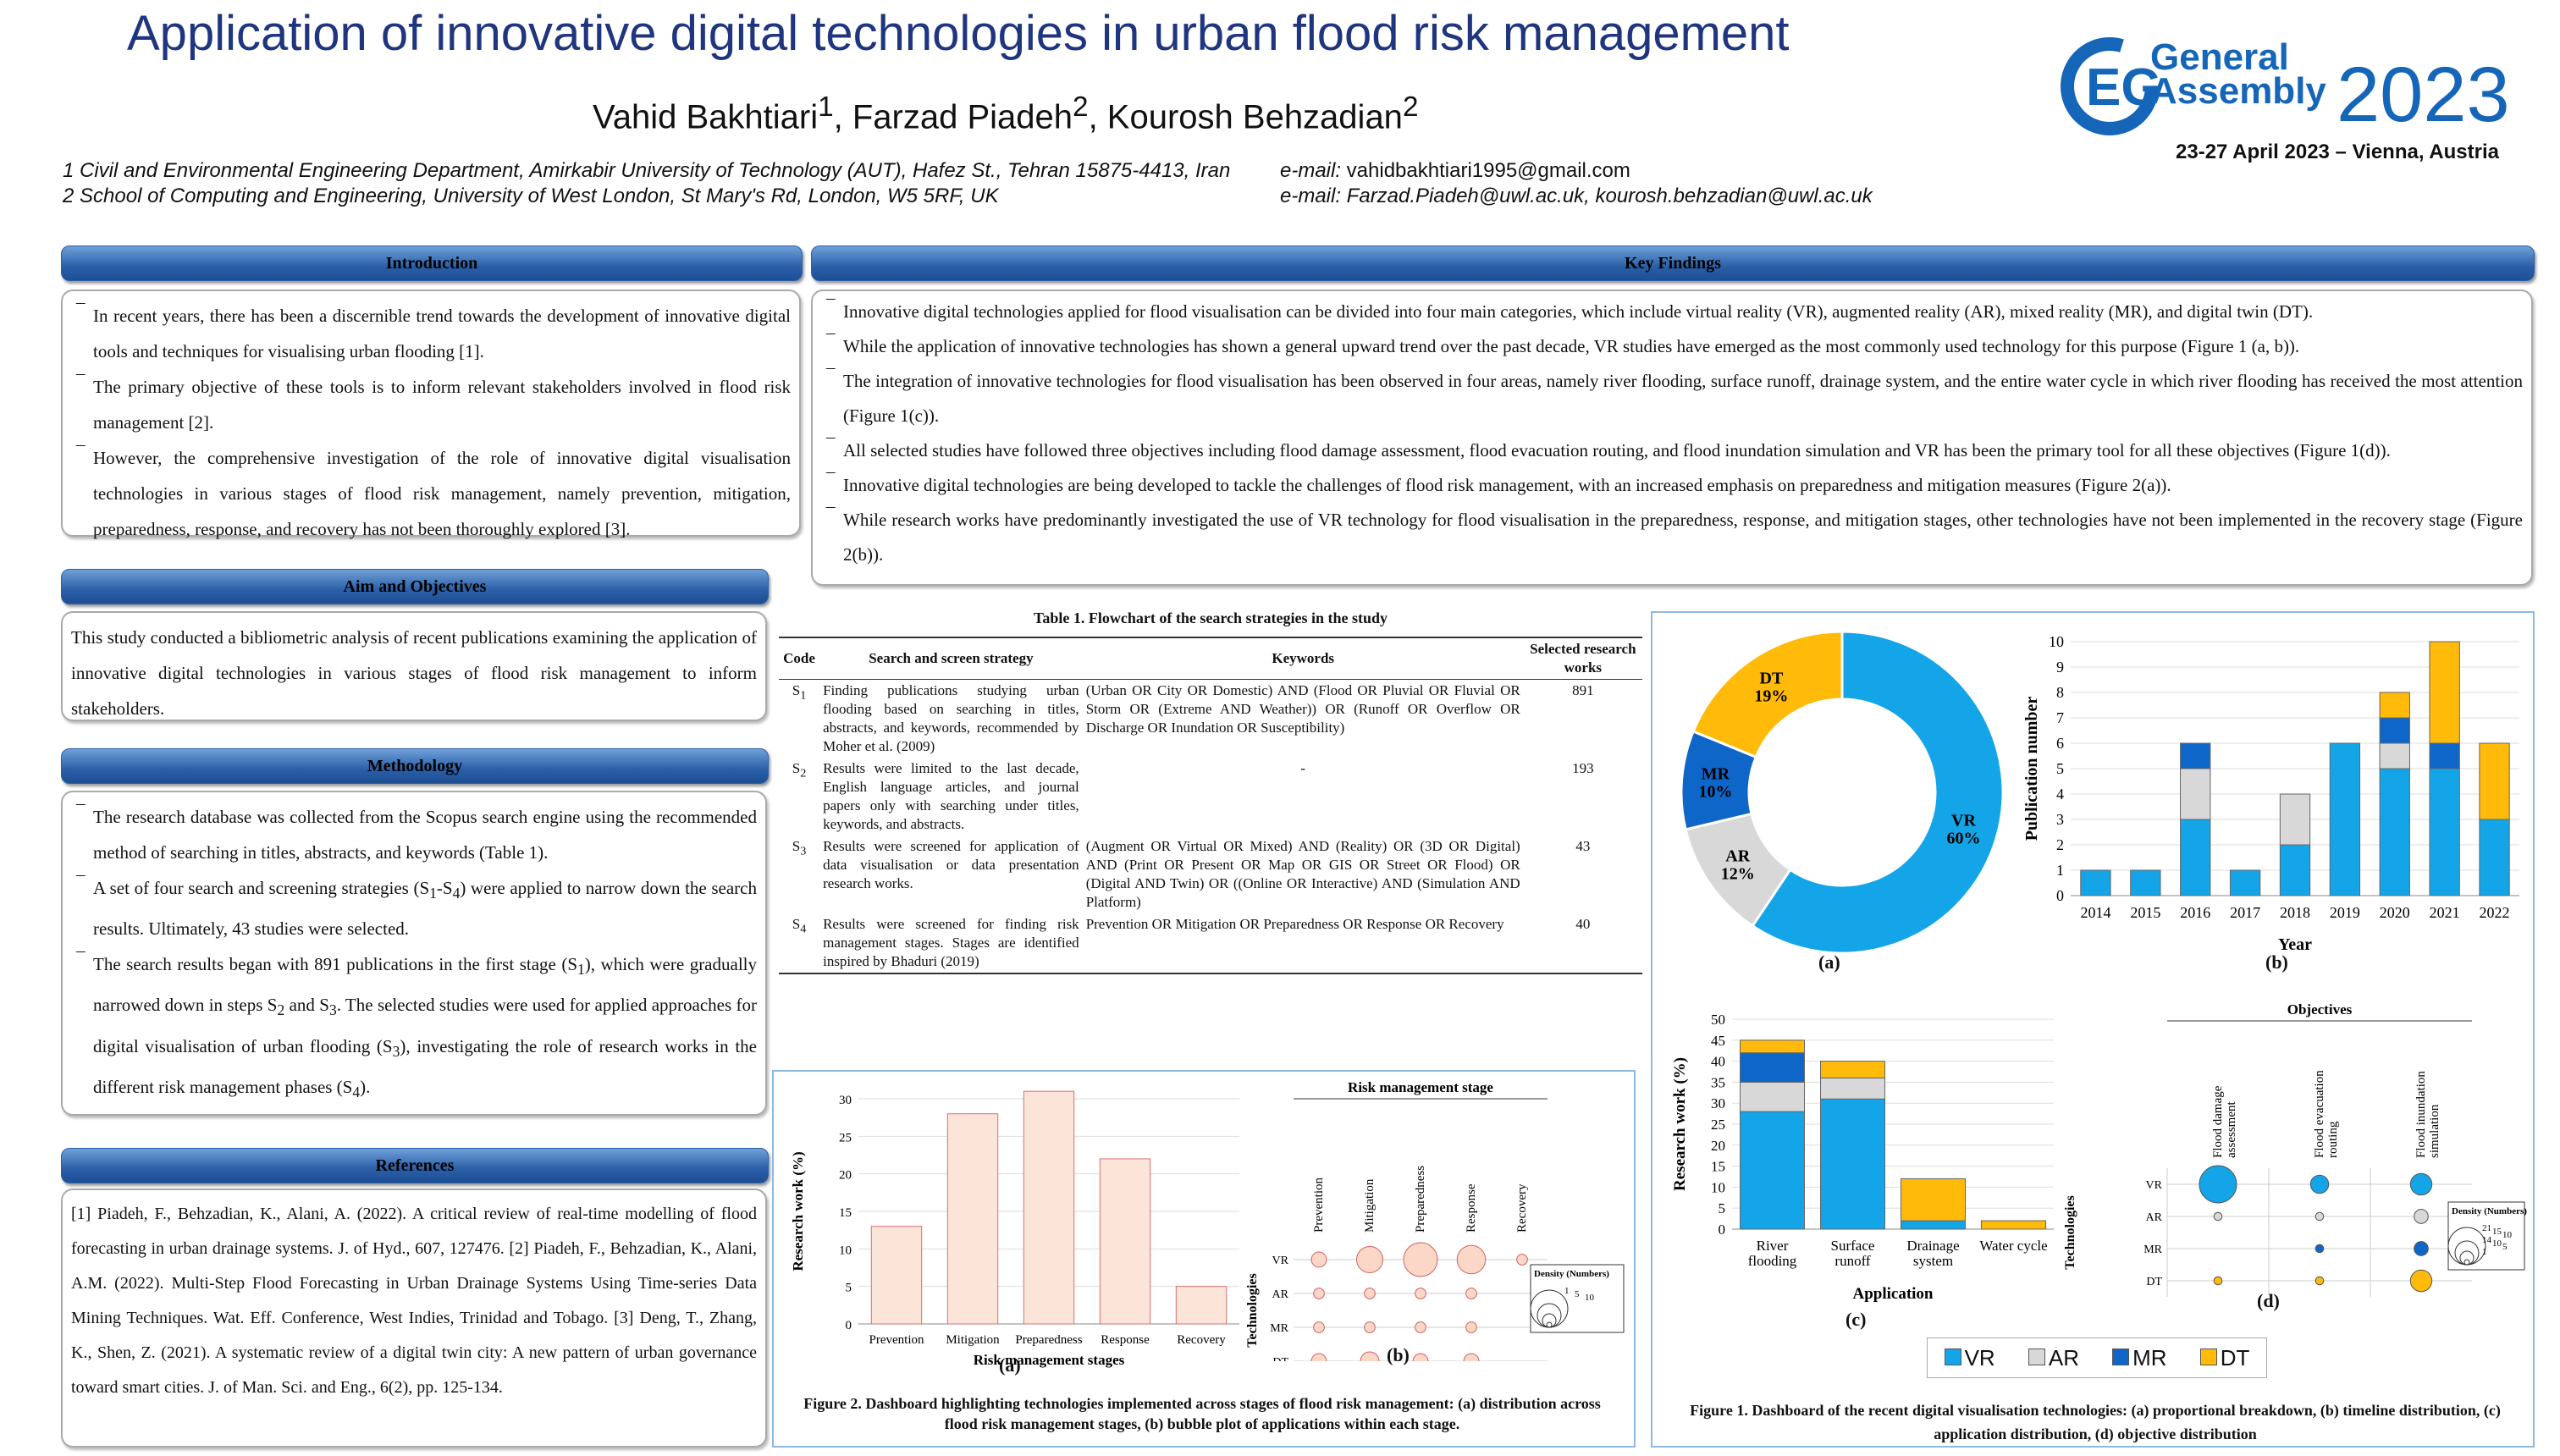 This screenshot has width=2560, height=1456. Describe the element at coordinates (951, 658) in the screenshot. I see `table-header: Search and screen strategy` at that location.